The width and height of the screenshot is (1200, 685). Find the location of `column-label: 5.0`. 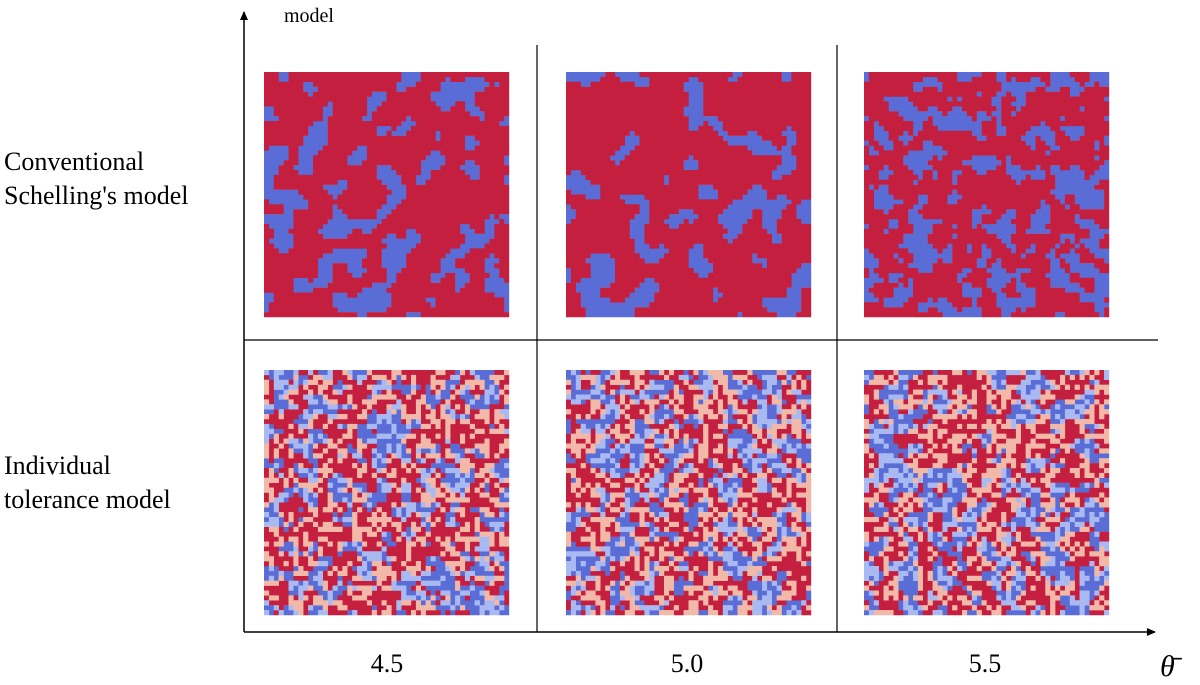

column-label: 5.0 is located at coordinates (687, 663).